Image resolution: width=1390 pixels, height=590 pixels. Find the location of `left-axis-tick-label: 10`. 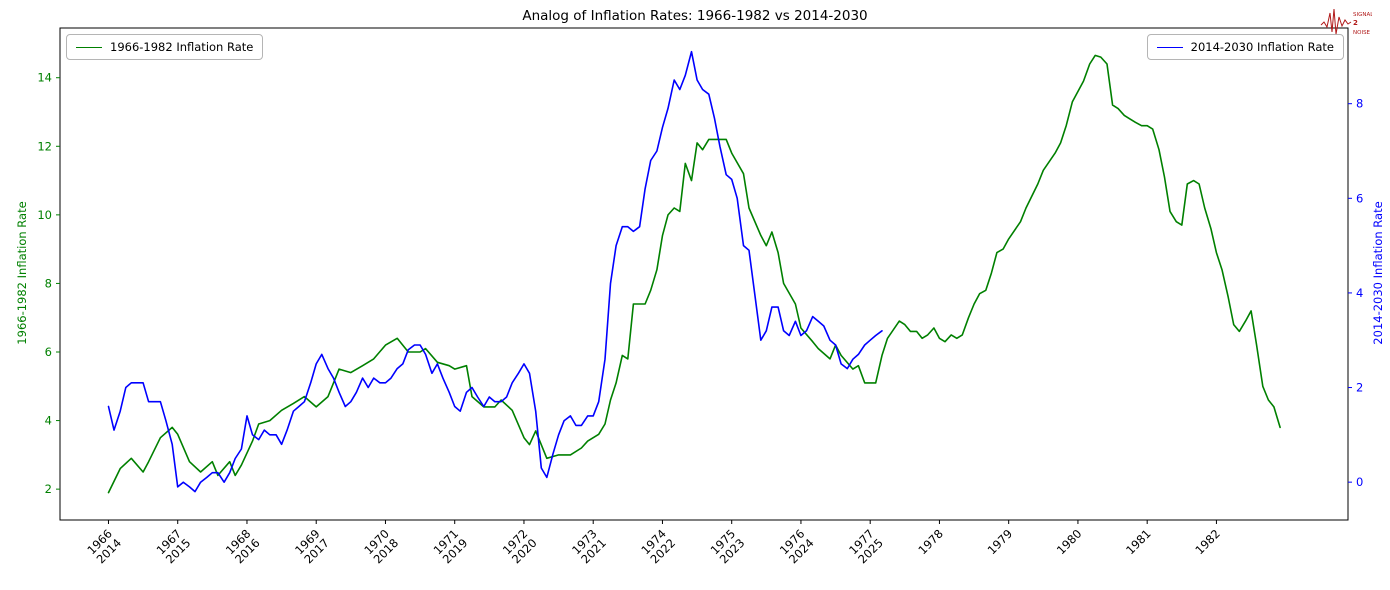

left-axis-tick-label: 10 is located at coordinates (44, 215).